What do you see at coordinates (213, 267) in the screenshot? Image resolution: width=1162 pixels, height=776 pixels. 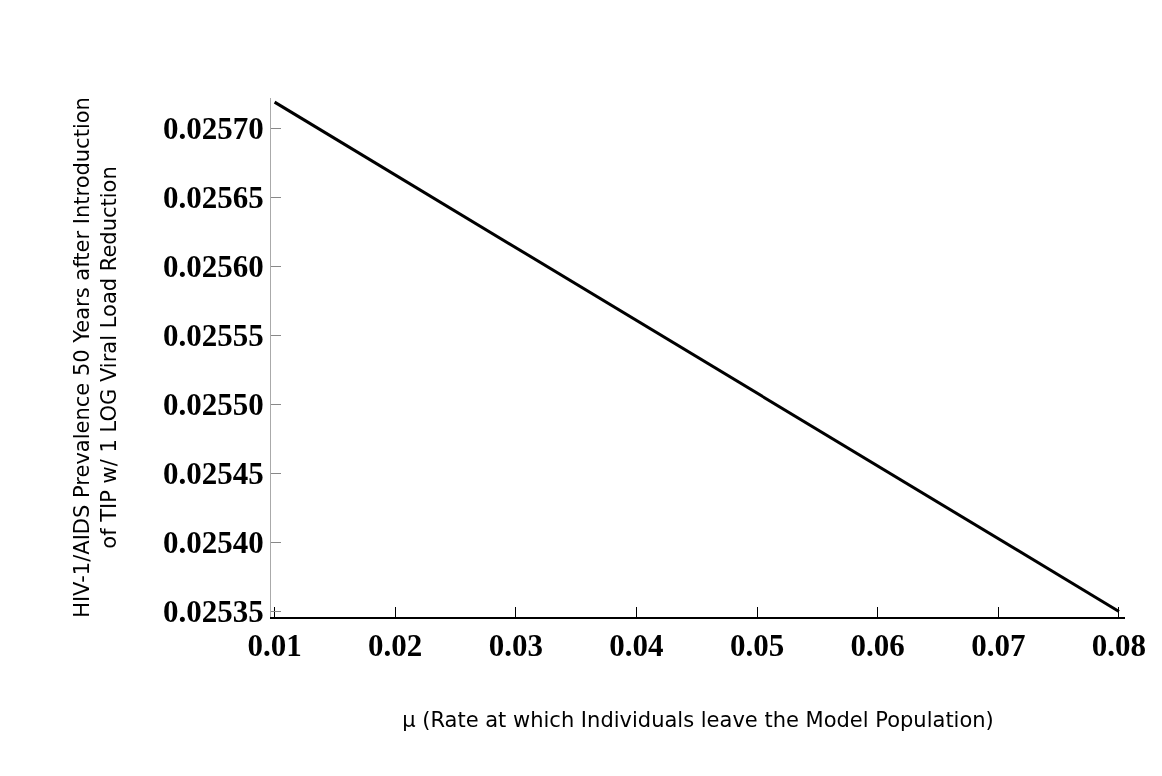 I see `y-tick-label: 0.02560` at bounding box center [213, 267].